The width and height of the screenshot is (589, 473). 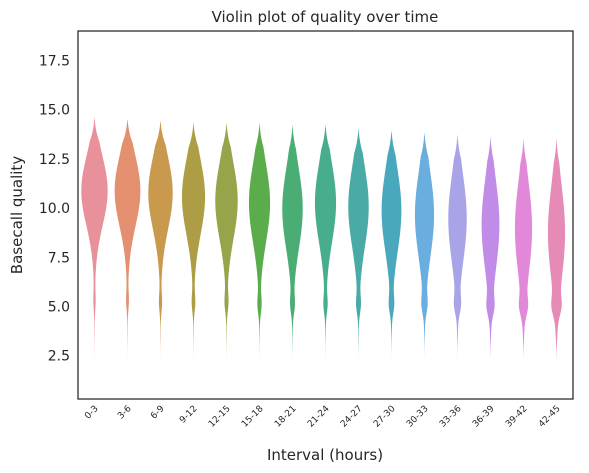 What do you see at coordinates (17, 215) in the screenshot?
I see `y-axis-label: Basecall quality` at bounding box center [17, 215].